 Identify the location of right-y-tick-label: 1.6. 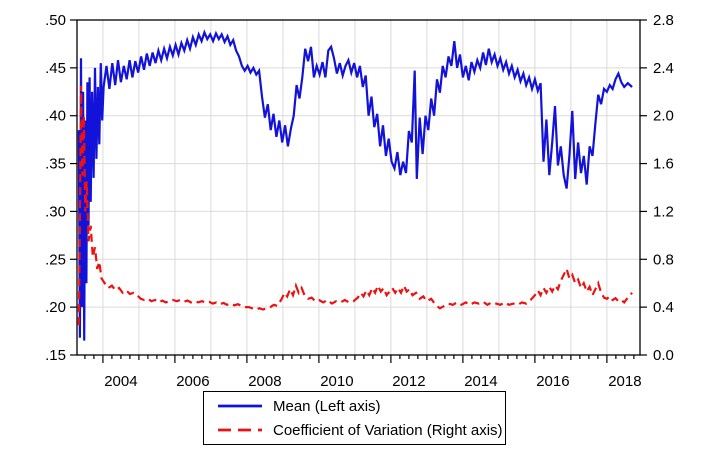
(663, 164).